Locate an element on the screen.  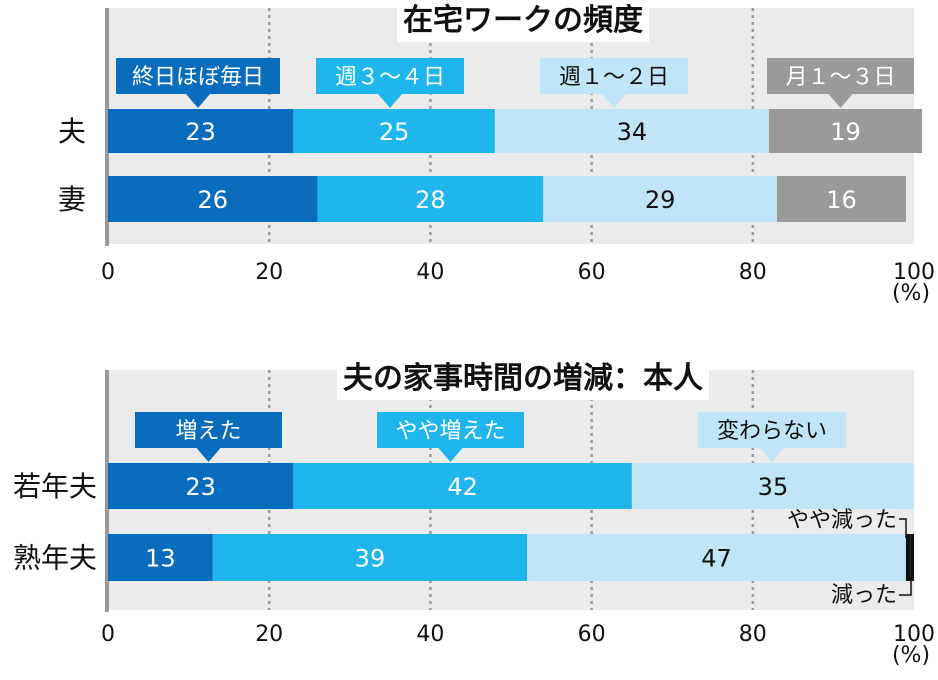
category-label: 妻 is located at coordinates (72, 199).